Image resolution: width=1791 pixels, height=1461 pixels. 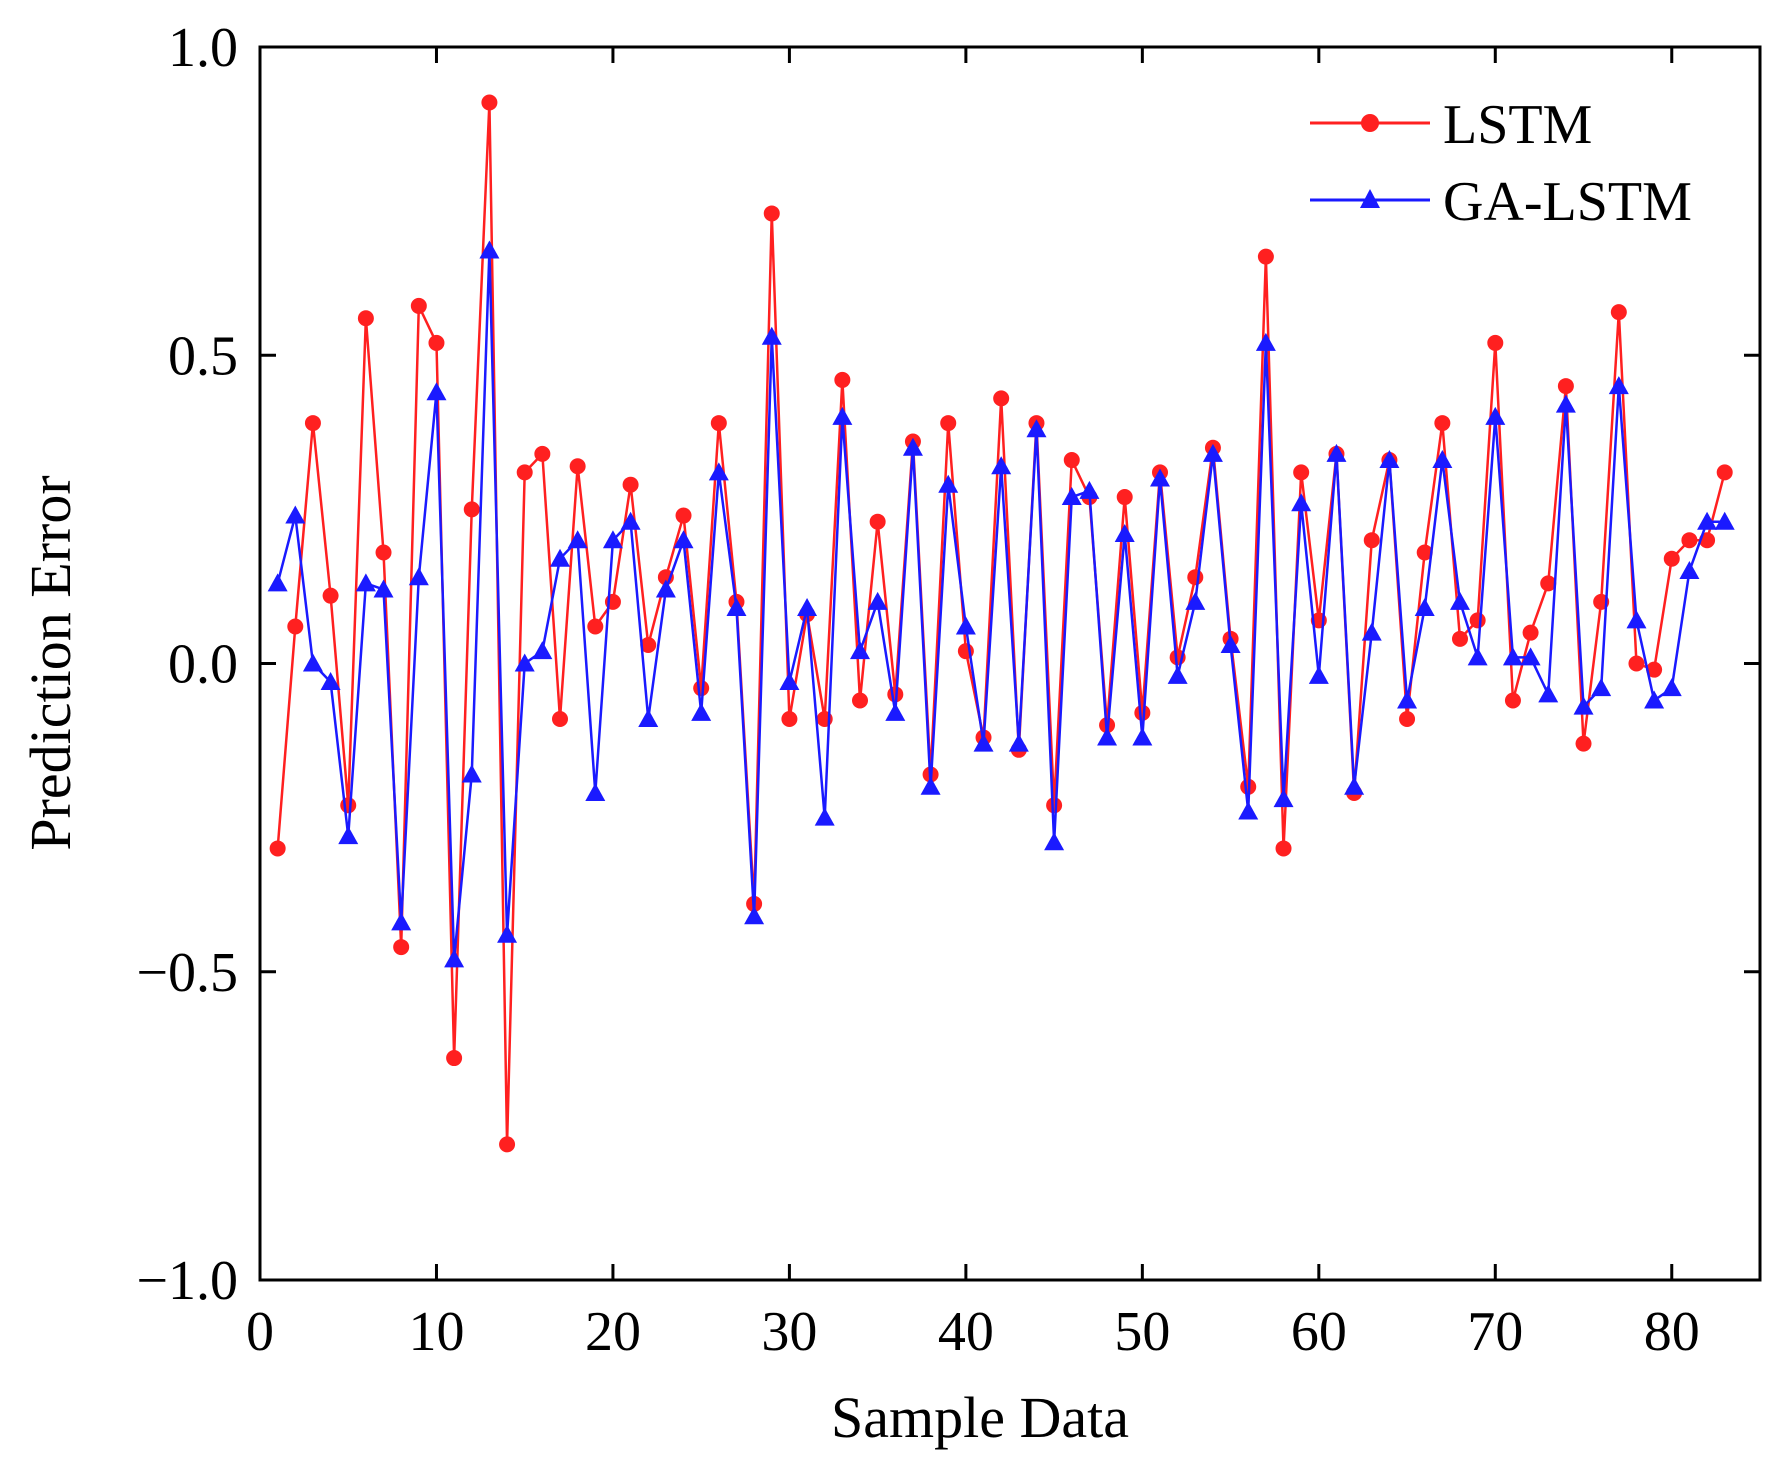 I want to click on legend: LSTM GA-LSTM, so click(x=1501, y=163).